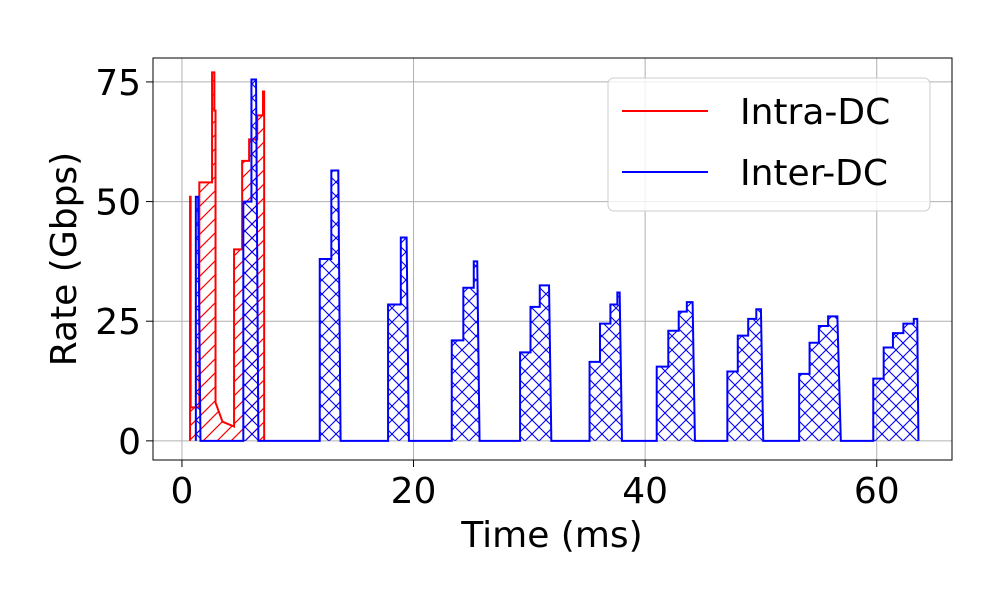  What do you see at coordinates (769, 144) in the screenshot?
I see `legend: Intra-DC Inter-DC` at bounding box center [769, 144].